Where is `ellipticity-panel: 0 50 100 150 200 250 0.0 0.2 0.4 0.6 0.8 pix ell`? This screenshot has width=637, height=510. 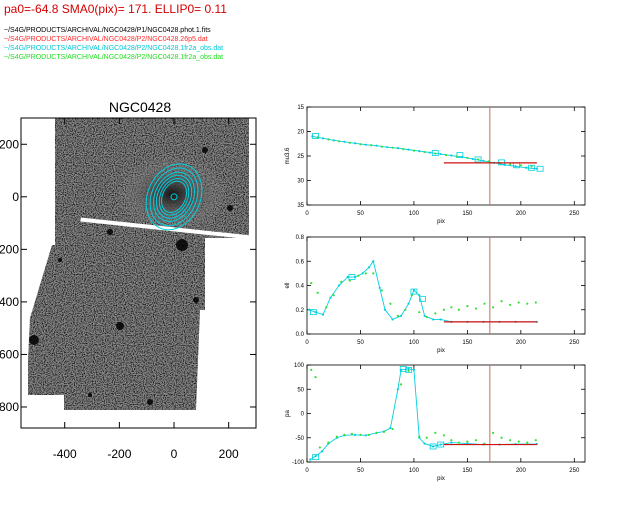
ellipticity-panel: 0 50 100 150 200 250 0.0 0.2 0.4 0.6 0.8 pix ell is located at coordinates (435, 294).